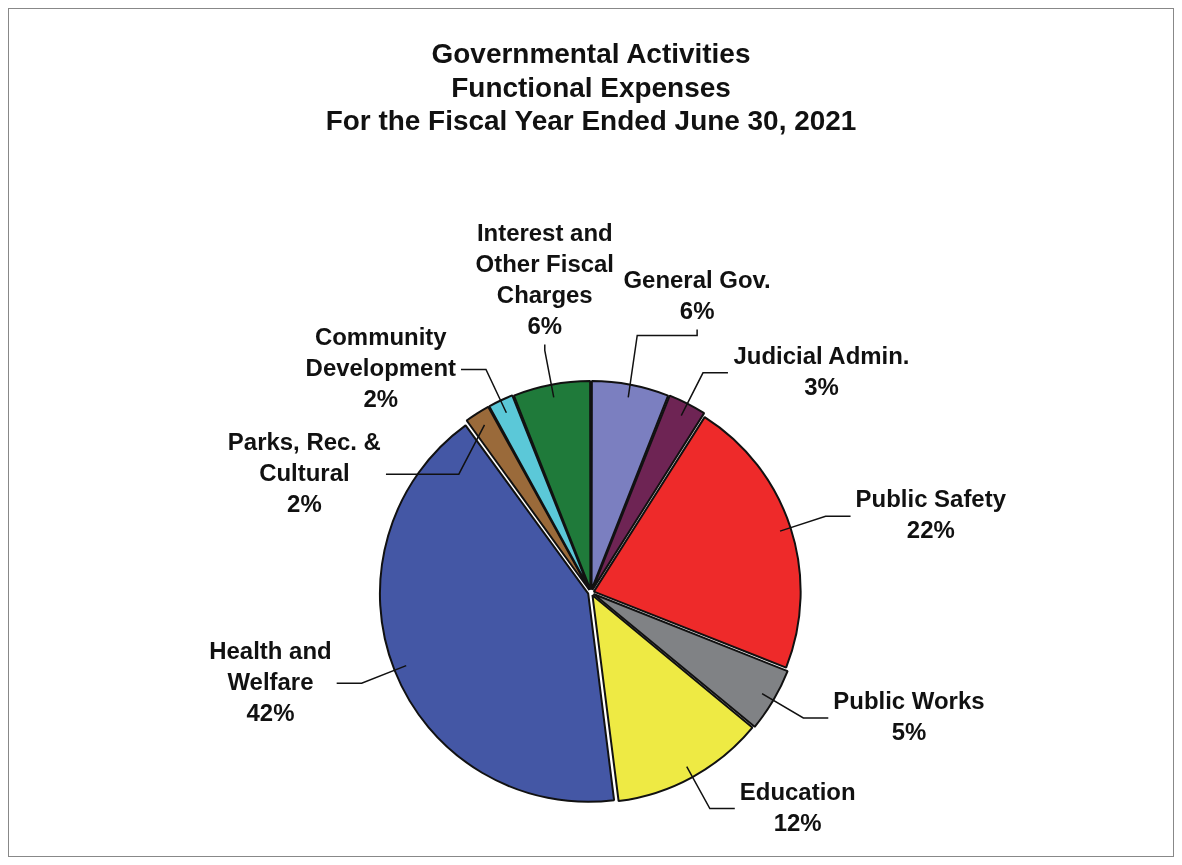  What do you see at coordinates (797, 822) in the screenshot?
I see `data-label: 12%` at bounding box center [797, 822].